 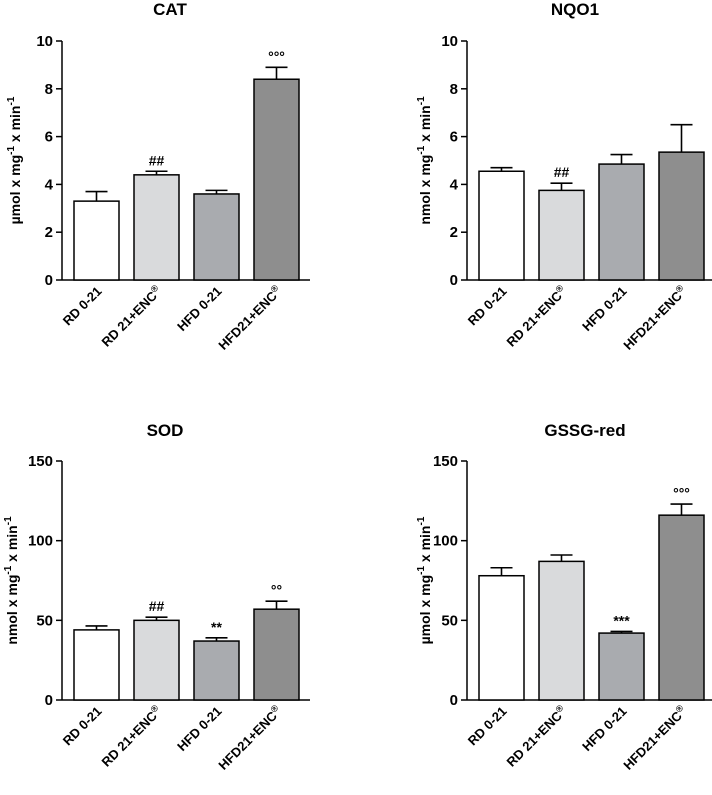 What do you see at coordinates (584, 430) in the screenshot?
I see `chart-title: GSSG-red` at bounding box center [584, 430].